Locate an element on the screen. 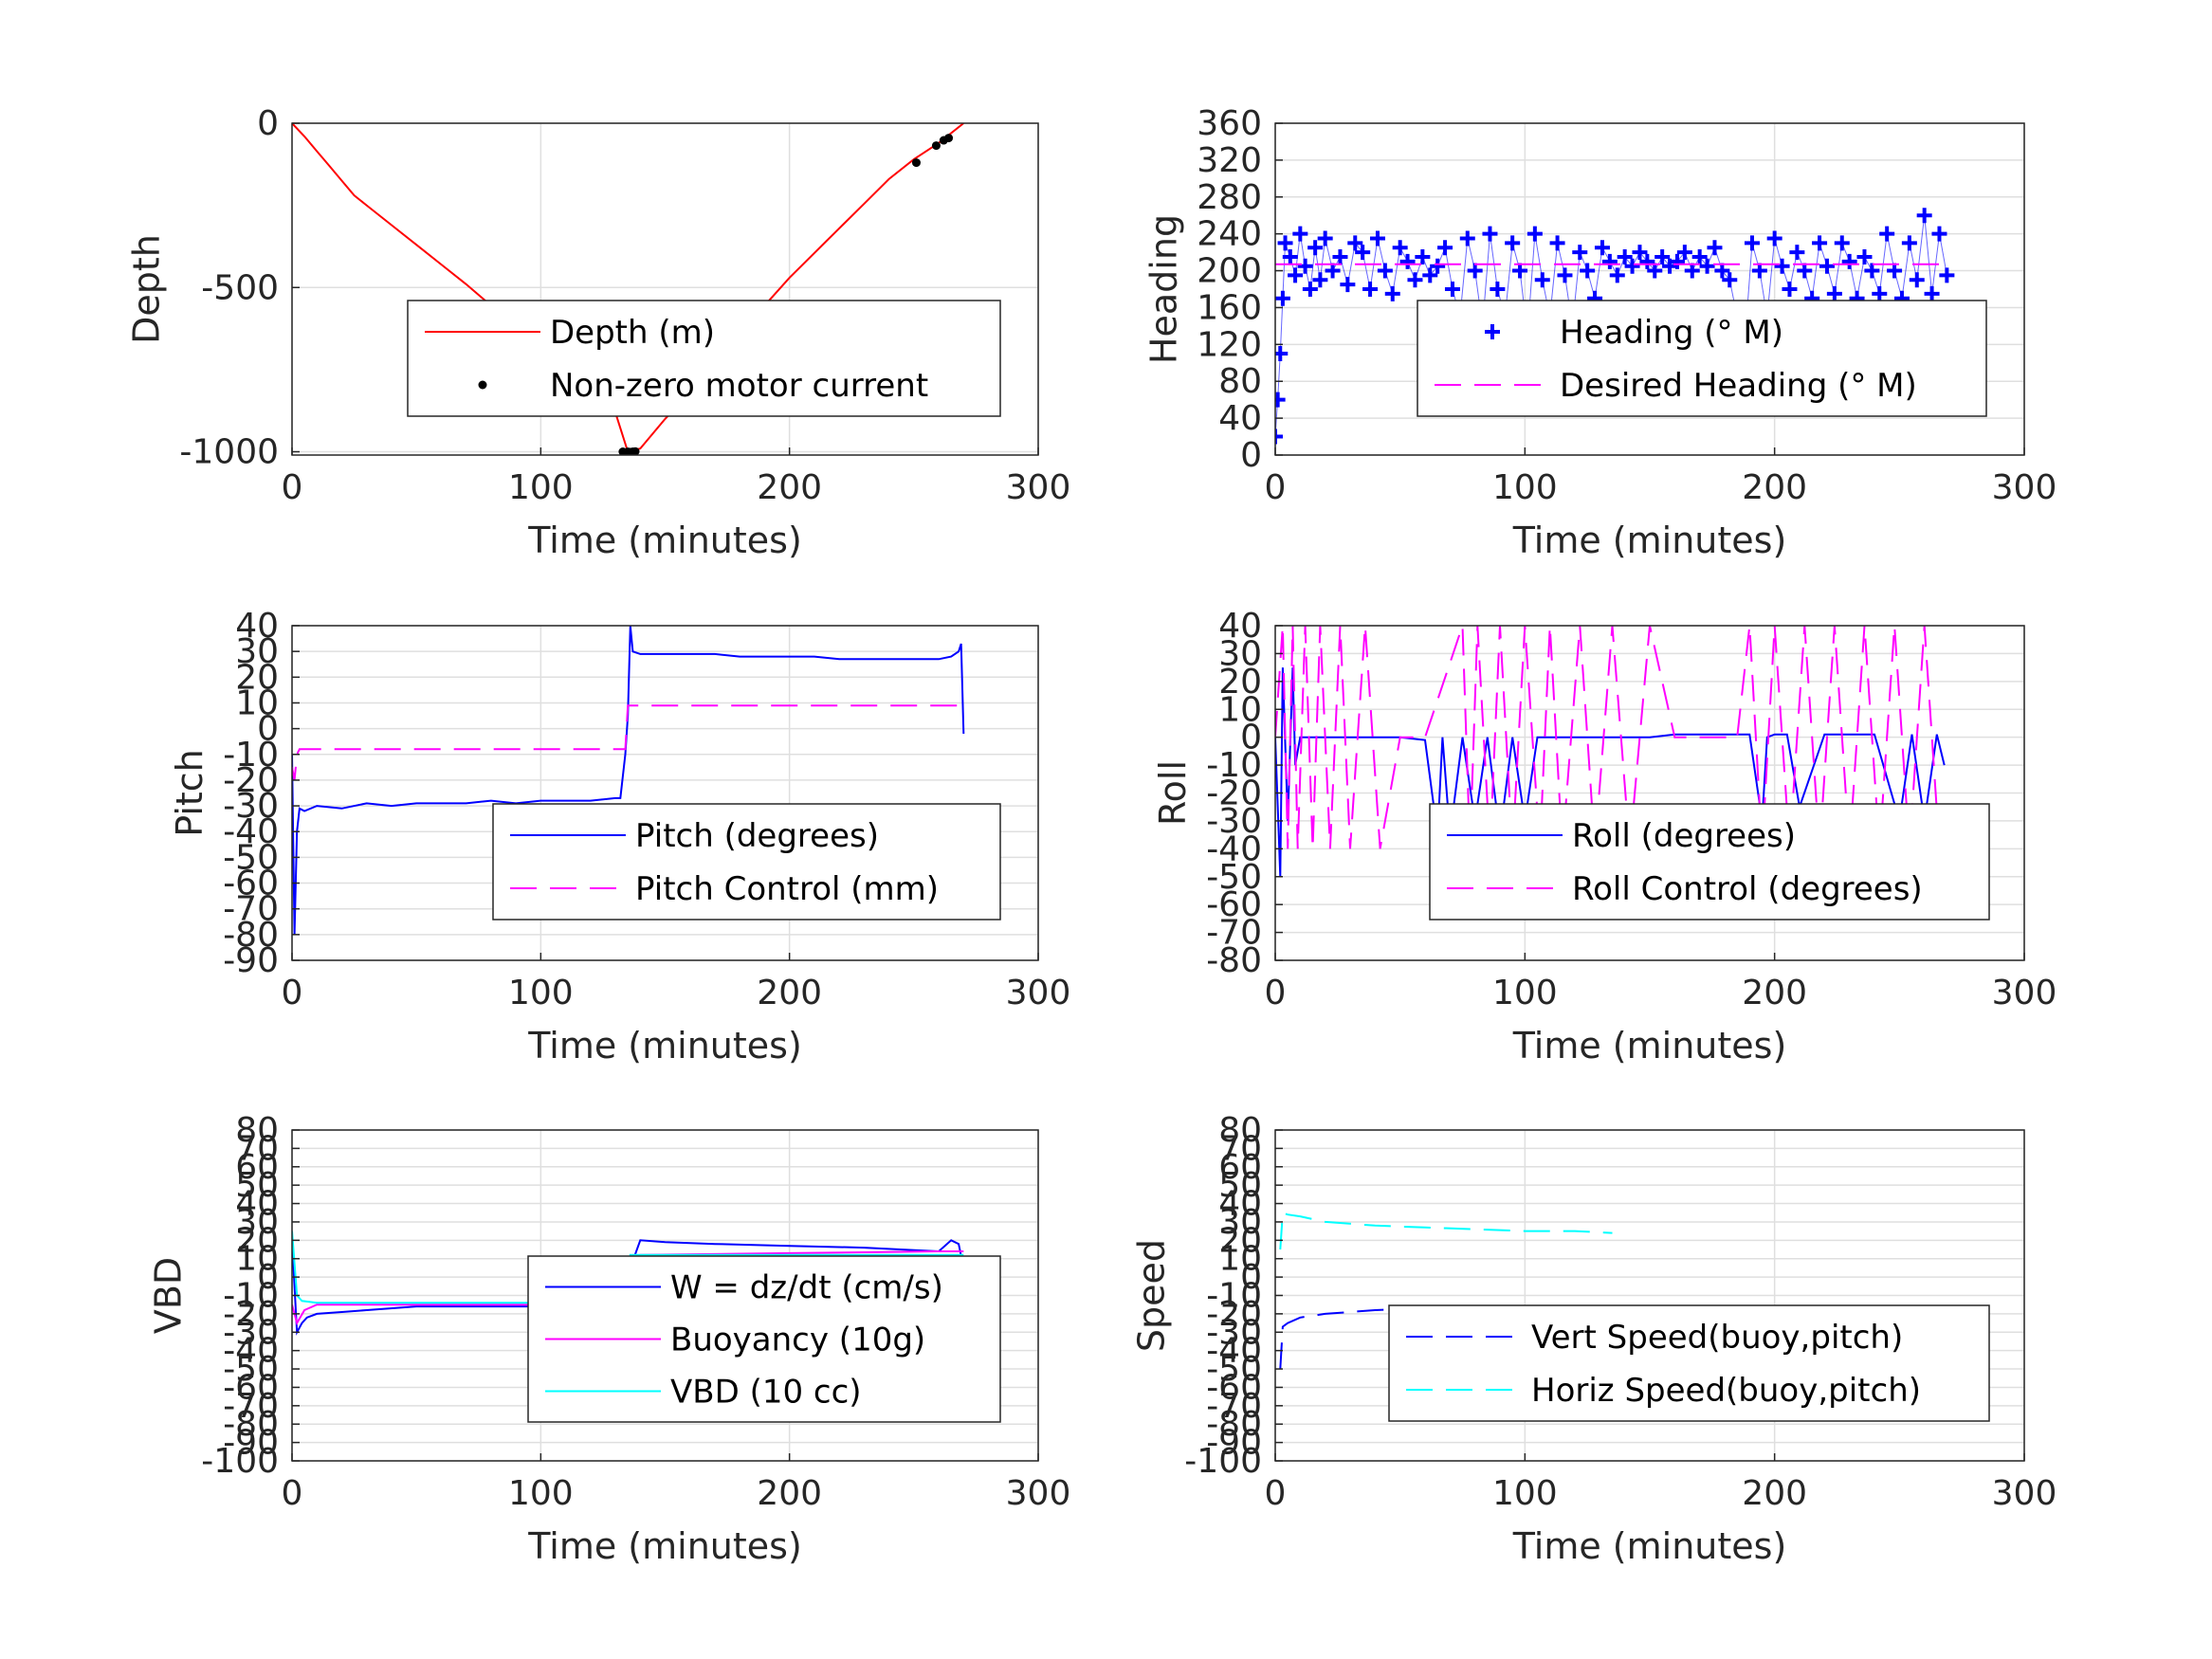 Image resolution: width=2212 pixels, height=1659 pixels. pitch-series-1-line is located at coordinates (628, 742).